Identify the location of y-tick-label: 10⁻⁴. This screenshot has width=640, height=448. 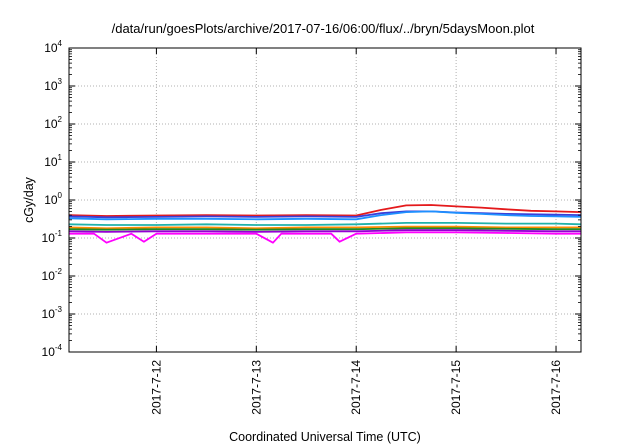
(52, 351).